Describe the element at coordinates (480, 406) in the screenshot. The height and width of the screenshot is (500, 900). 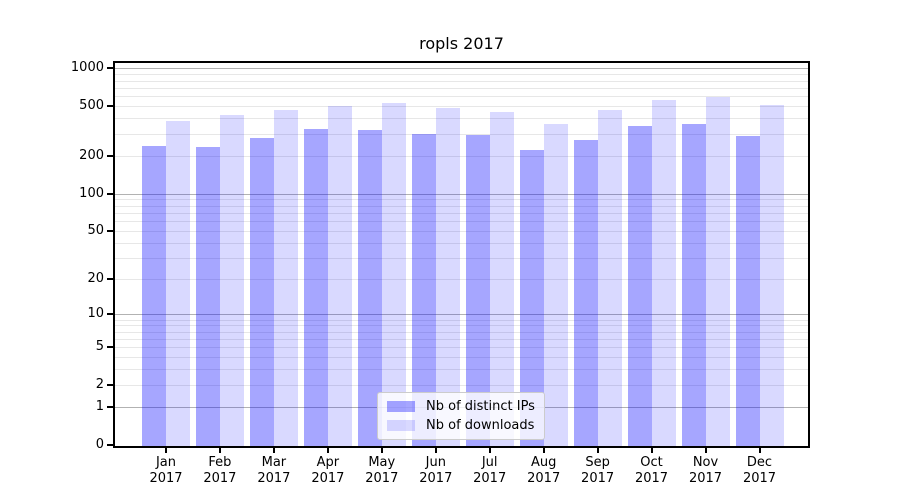
I see `legend-label-distinct-ips: Nb of distinct IPs` at that location.